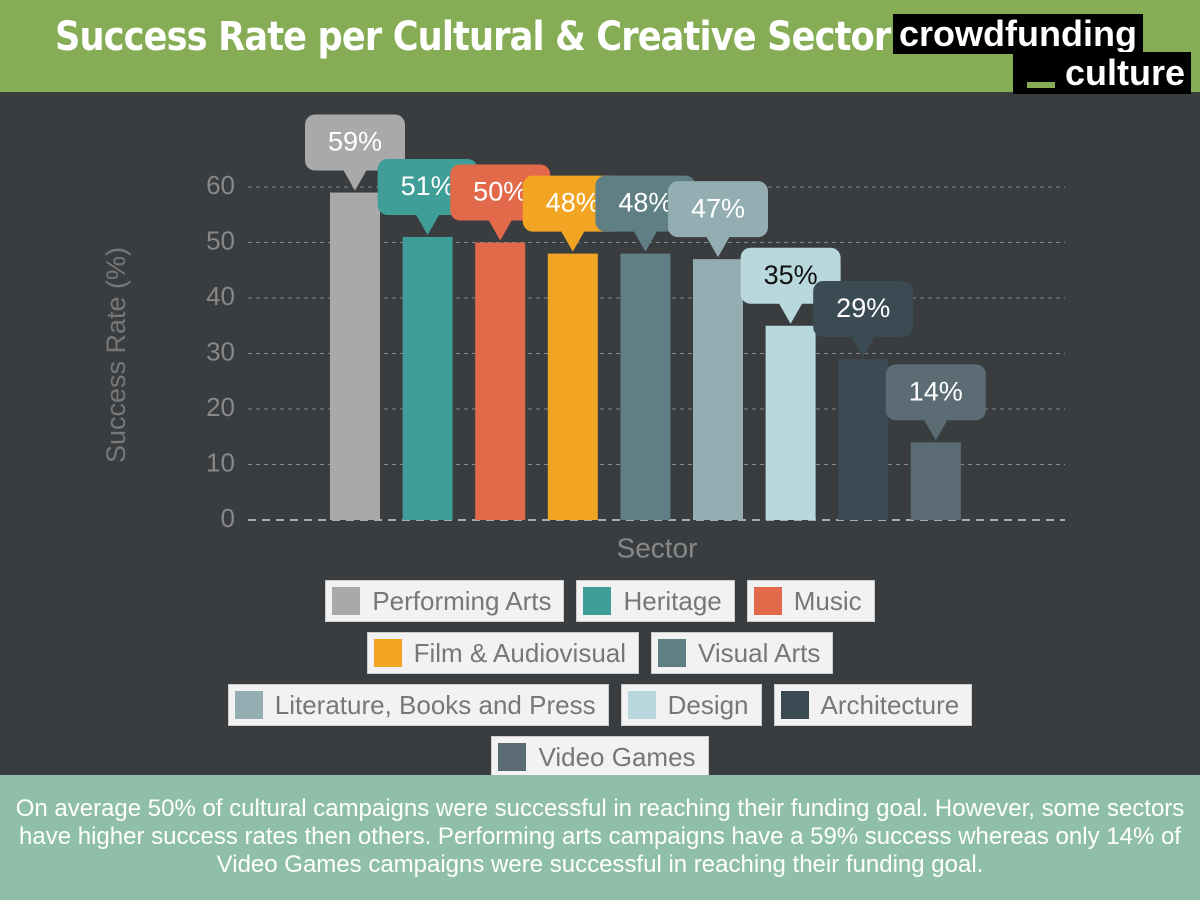 The height and width of the screenshot is (900, 1200). What do you see at coordinates (116, 355) in the screenshot?
I see `y-axis-label: Success Rate (%)` at bounding box center [116, 355].